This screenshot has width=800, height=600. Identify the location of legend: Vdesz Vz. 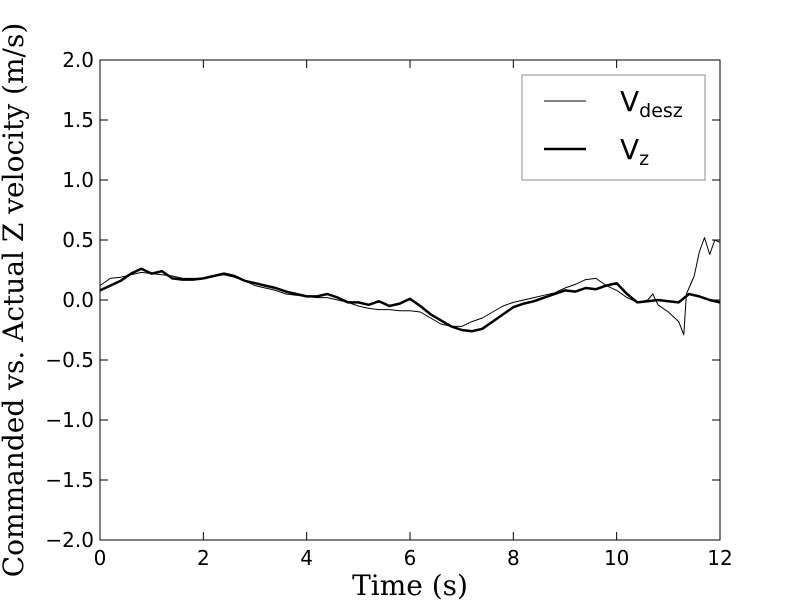
(613, 127).